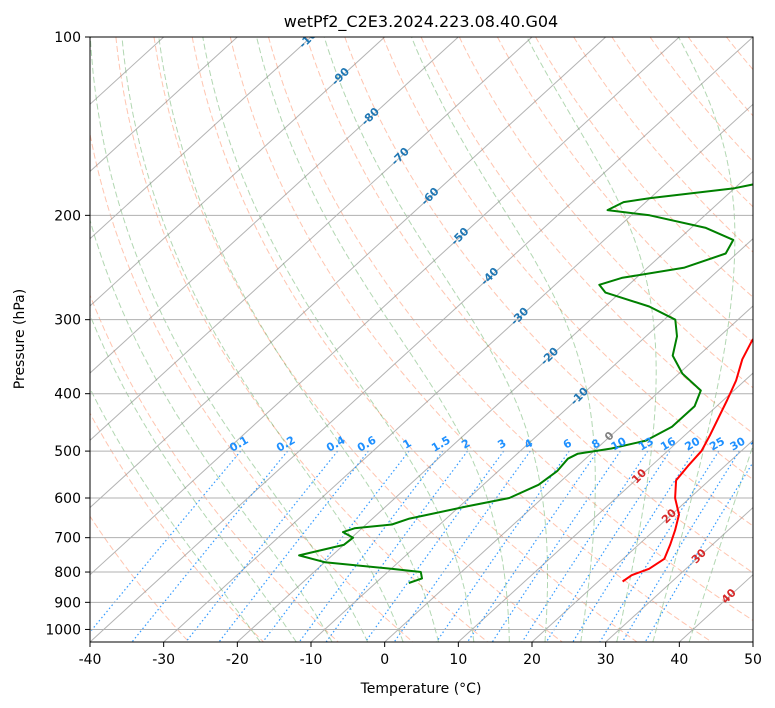  What do you see at coordinates (532, 660) in the screenshot?
I see `x-tick-label: 20` at bounding box center [532, 660].